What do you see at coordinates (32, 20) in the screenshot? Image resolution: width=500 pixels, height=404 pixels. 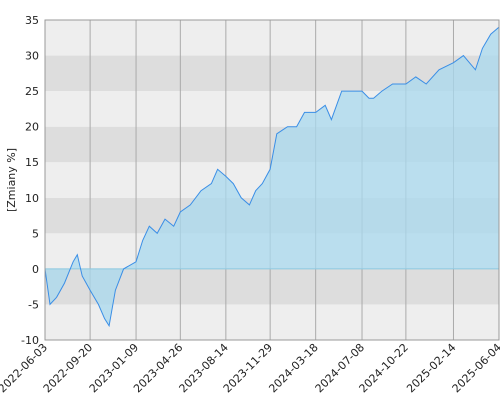 I see `y-tick-label: 35` at bounding box center [32, 20].